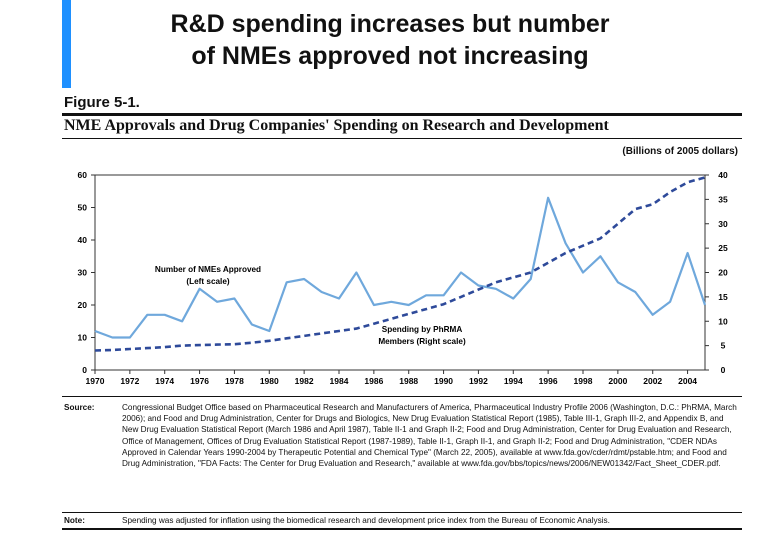 This screenshot has height=540, width=780. What do you see at coordinates (234, 381) in the screenshot?
I see `x-tick-label: 1978` at bounding box center [234, 381].